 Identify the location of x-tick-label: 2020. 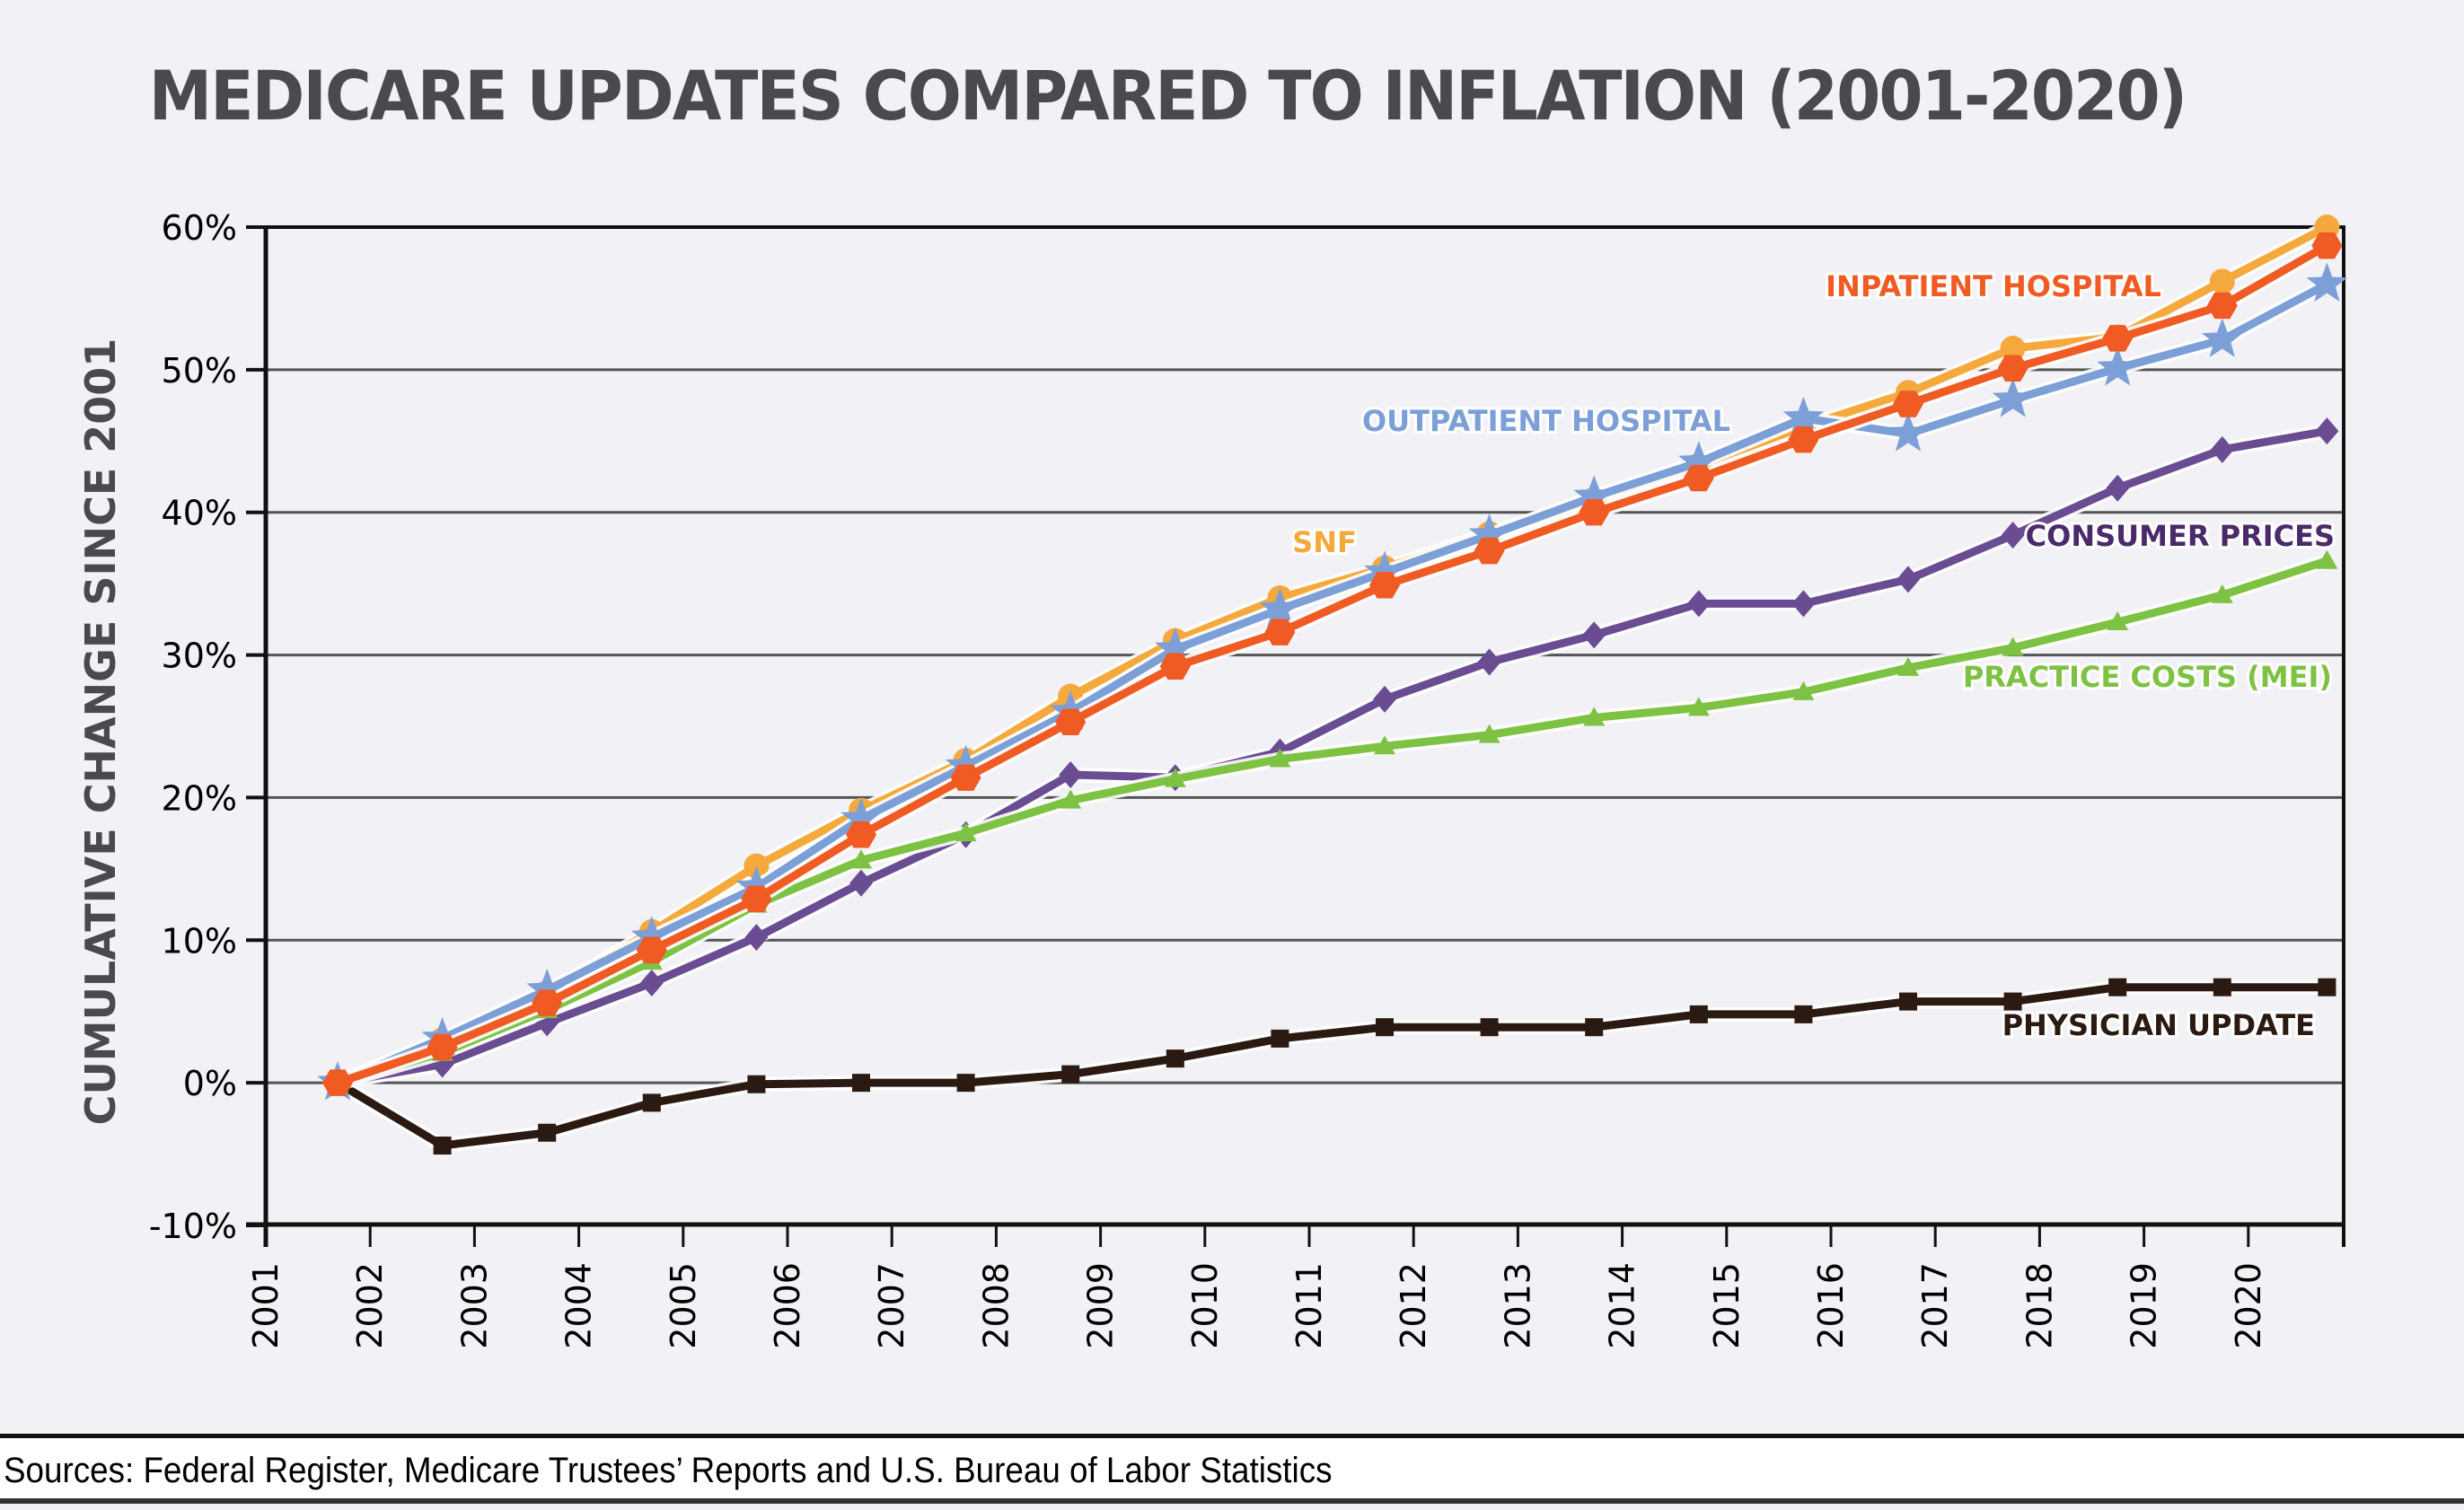
(2248, 1305).